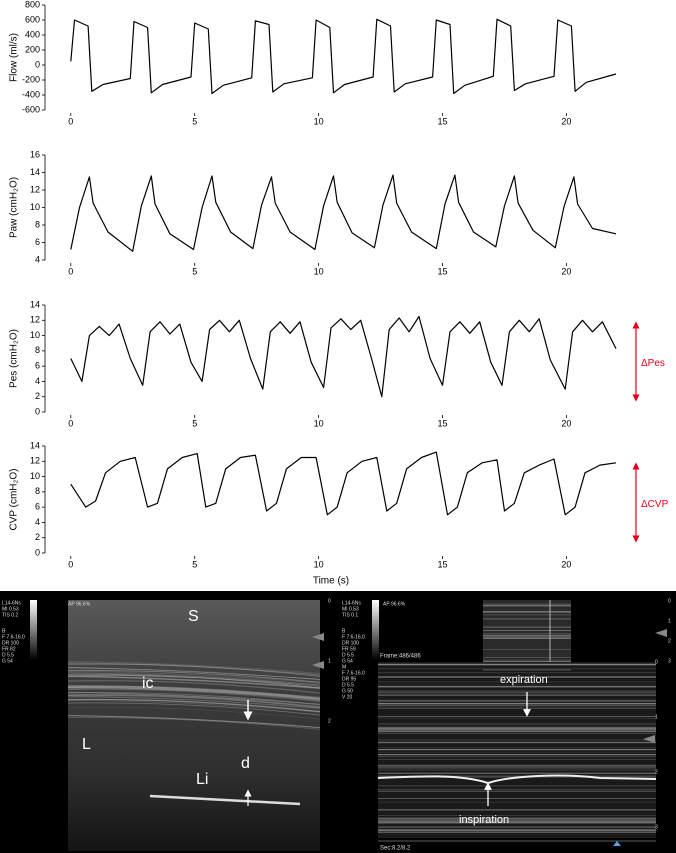 Image resolution: width=676 pixels, height=853 pixels. Describe the element at coordinates (37, 537) in the screenshot. I see `y-tick-label: 2` at that location.